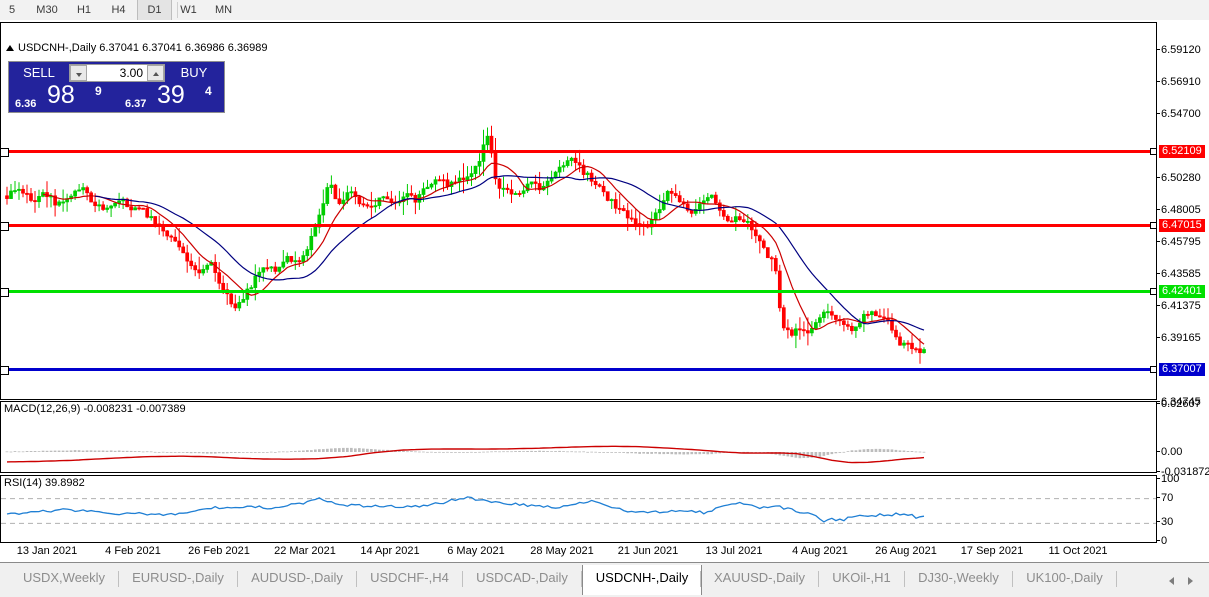  Describe the element at coordinates (10, 48) in the screenshot. I see `collapse-triangle-icon` at that location.